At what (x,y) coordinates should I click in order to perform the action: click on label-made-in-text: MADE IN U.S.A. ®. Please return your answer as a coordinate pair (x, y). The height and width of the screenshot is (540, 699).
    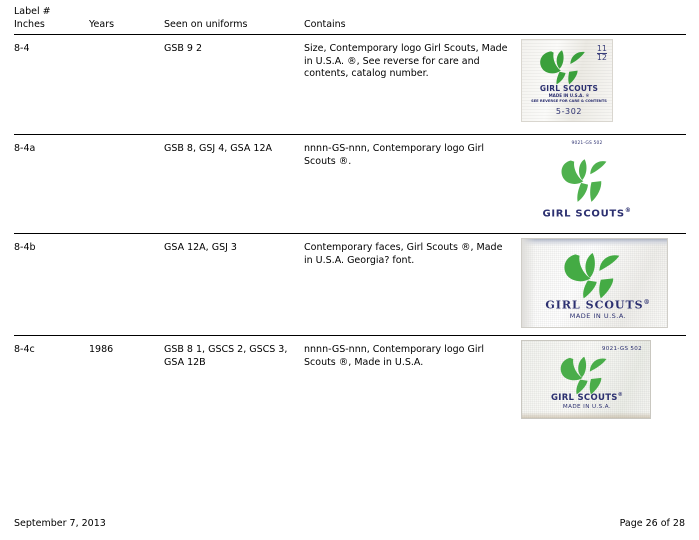
    Looking at the image, I should click on (569, 95).